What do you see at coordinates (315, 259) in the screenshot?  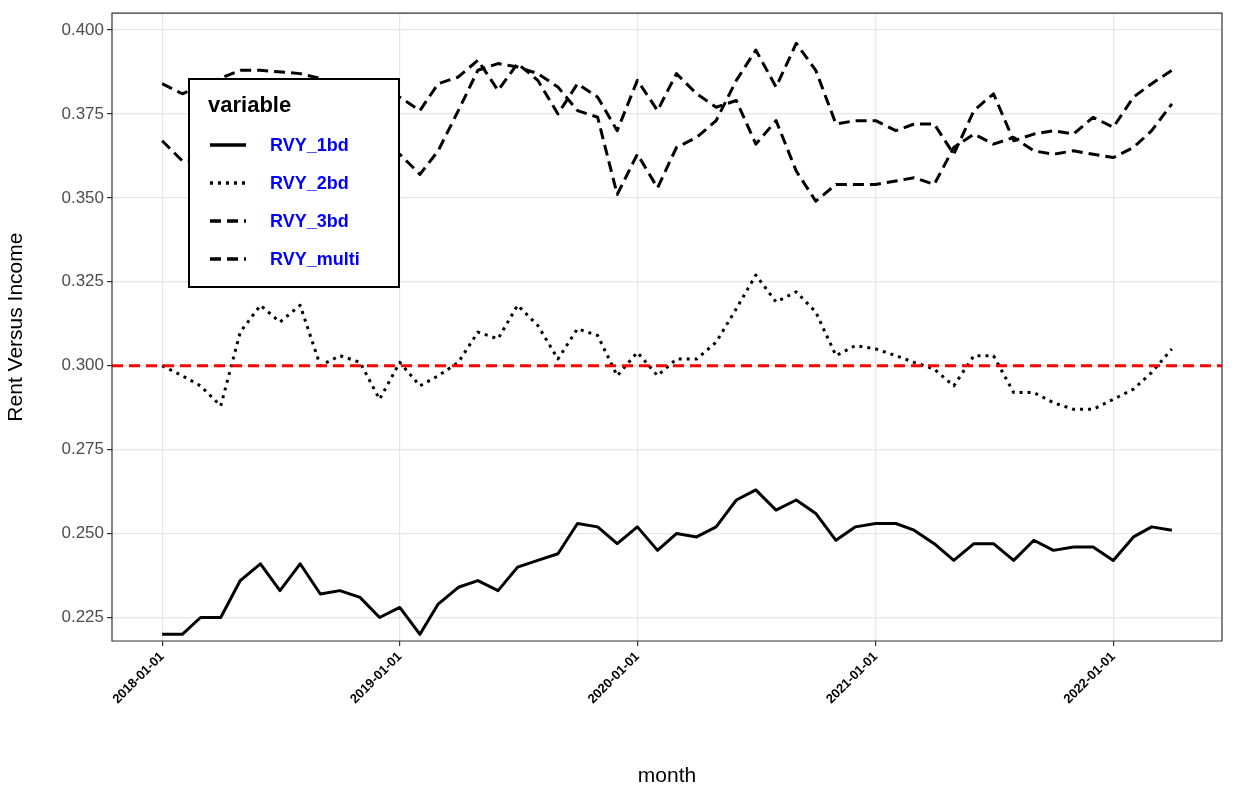 I see `legend-label: RVY_multi` at bounding box center [315, 259].